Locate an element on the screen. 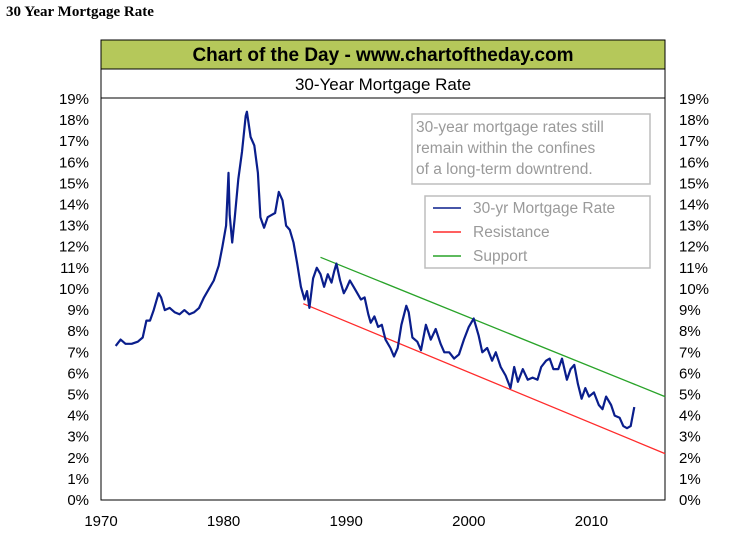  series-line-resistance is located at coordinates (484, 379).